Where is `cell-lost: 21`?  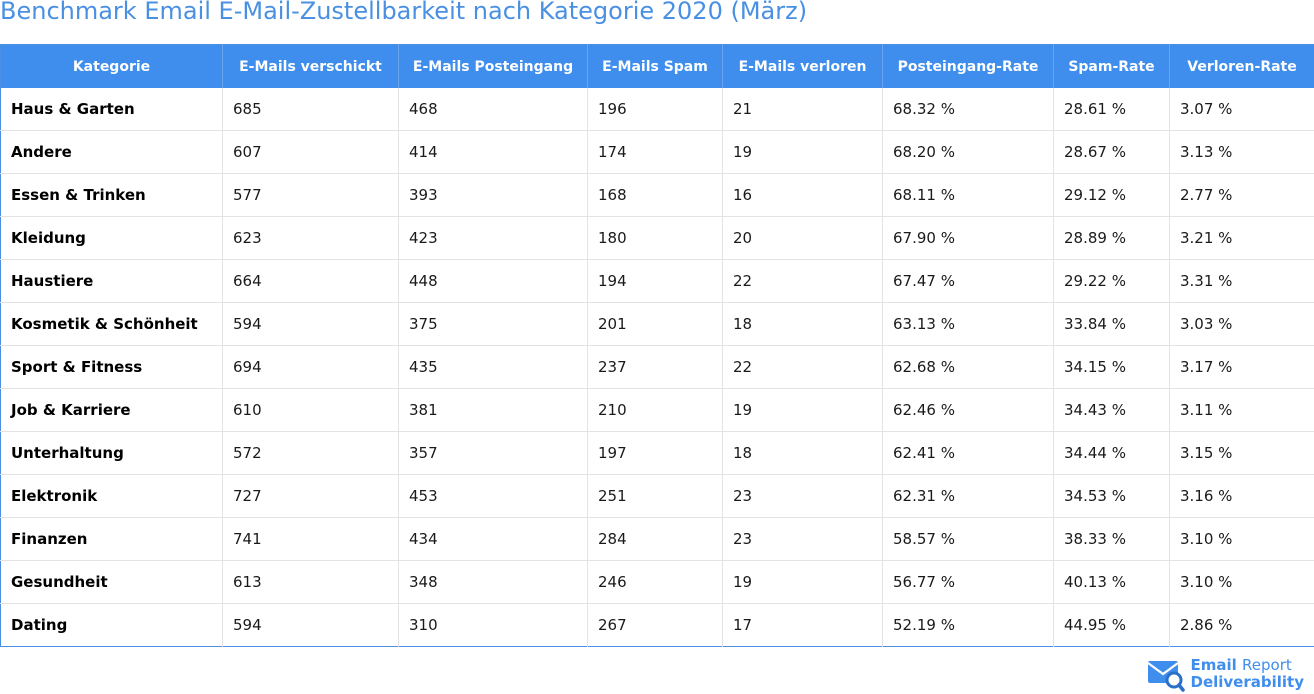 cell-lost: 21 is located at coordinates (802, 109).